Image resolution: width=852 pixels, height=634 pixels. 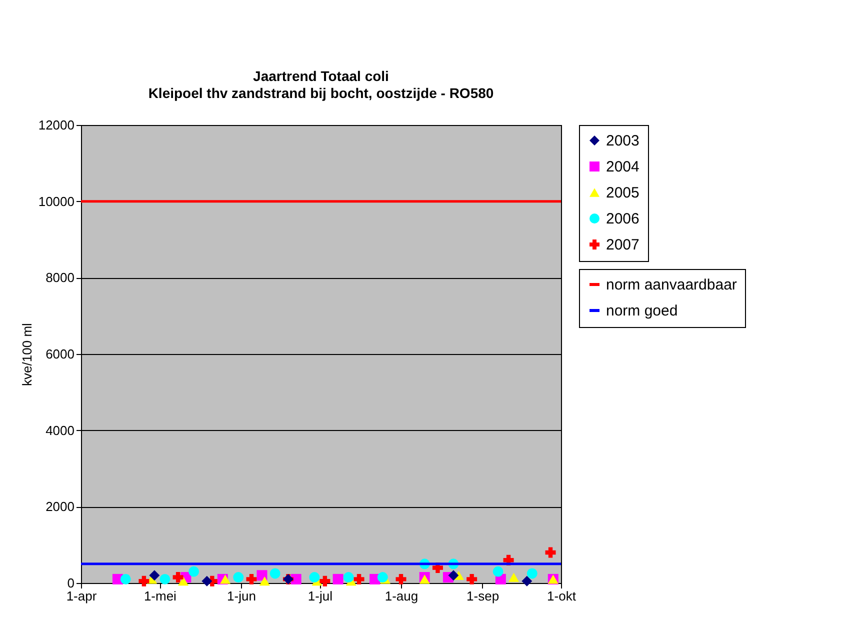 I want to click on legend-label: 2003, so click(x=623, y=141).